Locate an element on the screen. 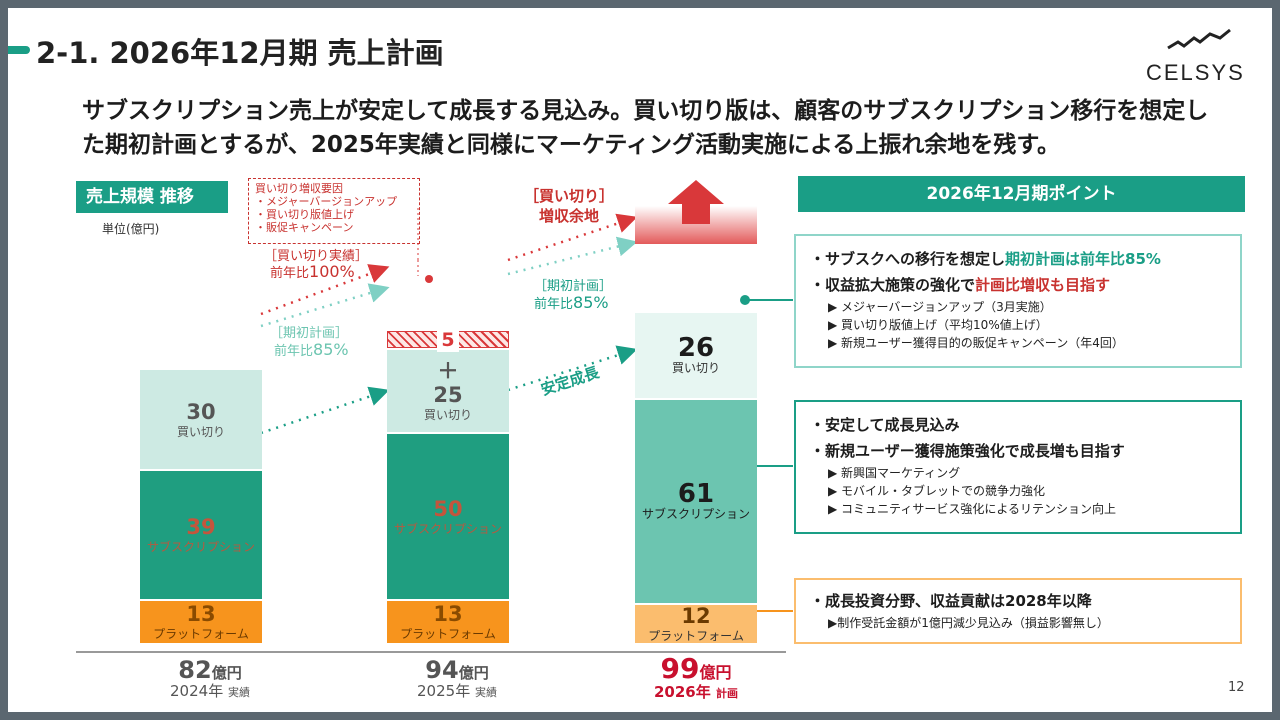 The width and height of the screenshot is (1280, 720). point-text: ・サブスクへの移行を想定し is located at coordinates (908, 259).